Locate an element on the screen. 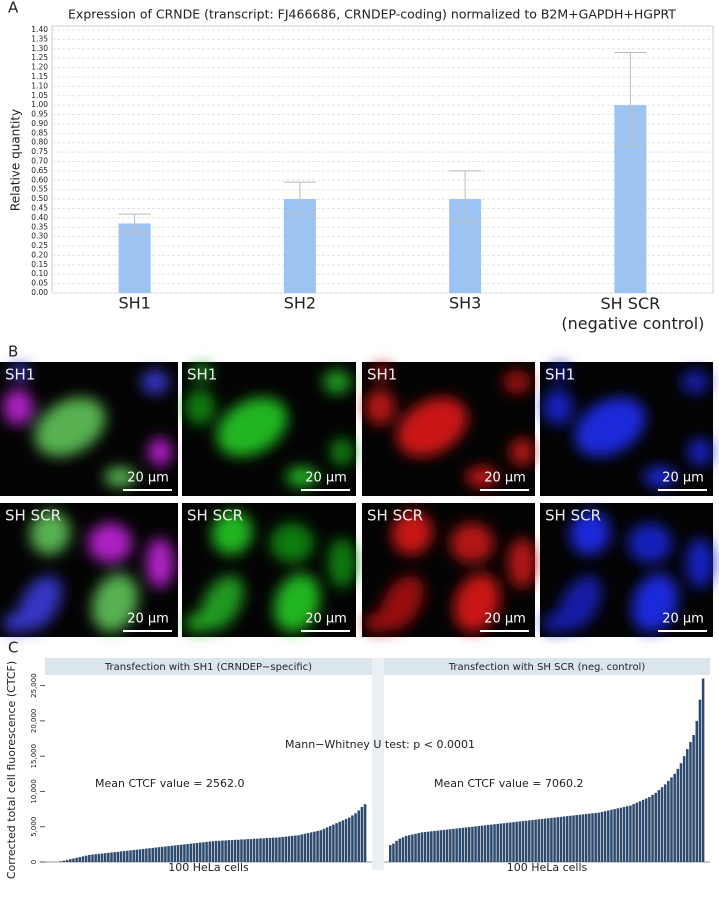  panel-letter: B is located at coordinates (13, 352).